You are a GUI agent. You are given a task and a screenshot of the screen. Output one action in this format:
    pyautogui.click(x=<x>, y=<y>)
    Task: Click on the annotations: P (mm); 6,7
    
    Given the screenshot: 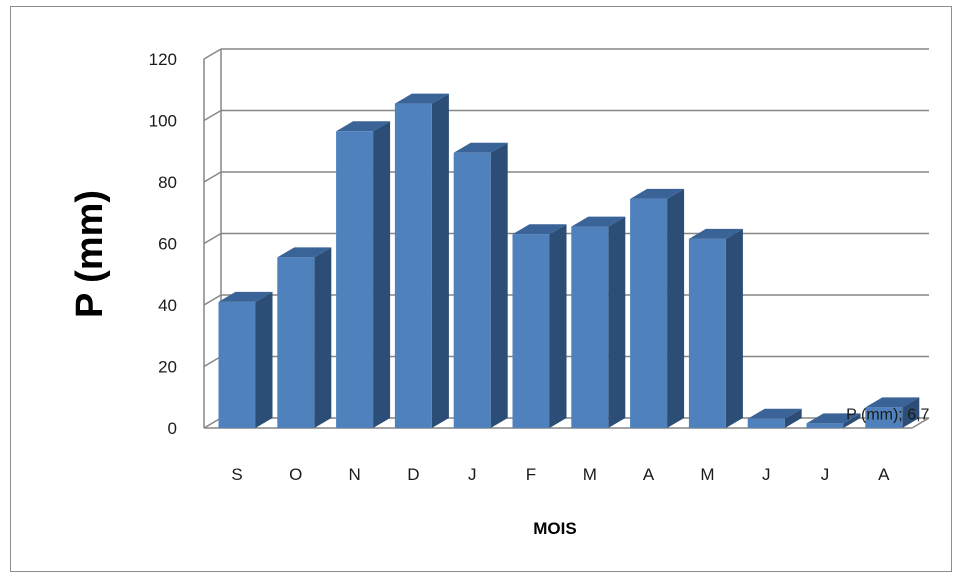 What is the action you would take?
    pyautogui.click(x=887, y=414)
    